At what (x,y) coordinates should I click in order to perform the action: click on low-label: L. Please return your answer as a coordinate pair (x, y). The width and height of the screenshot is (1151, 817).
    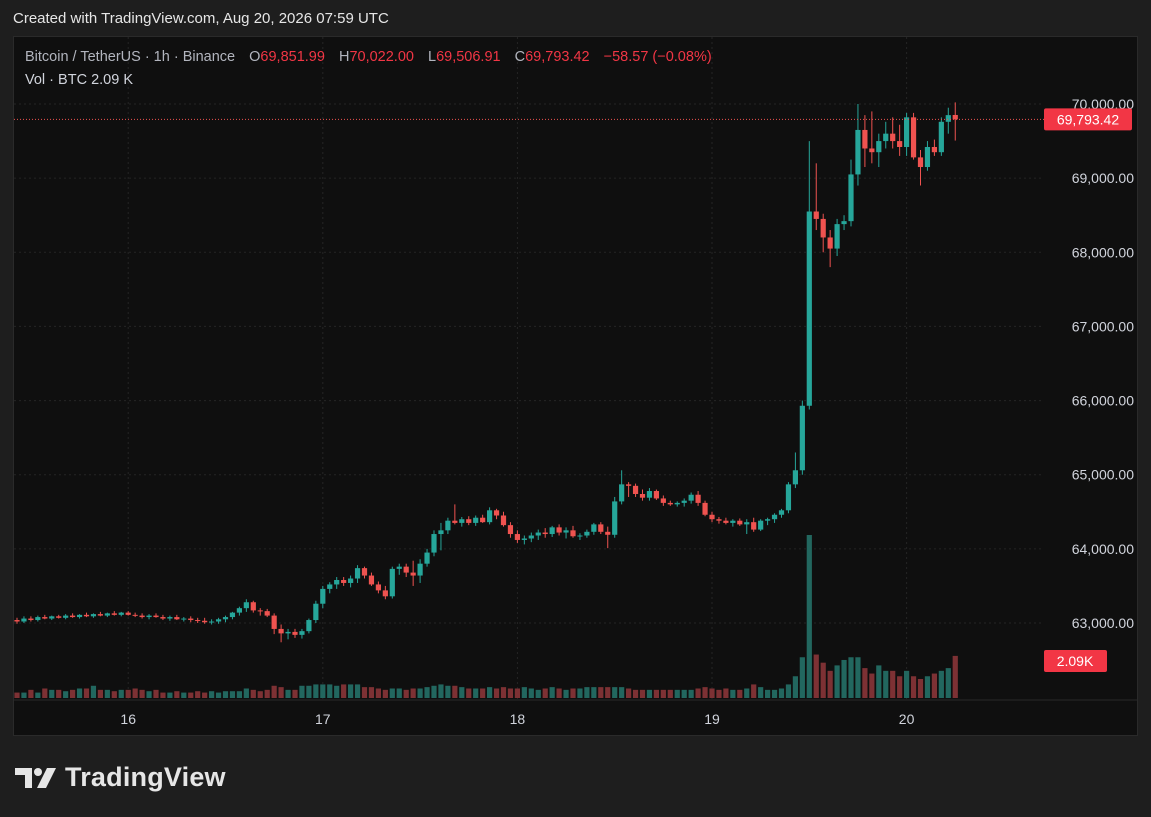
    Looking at the image, I should click on (432, 57).